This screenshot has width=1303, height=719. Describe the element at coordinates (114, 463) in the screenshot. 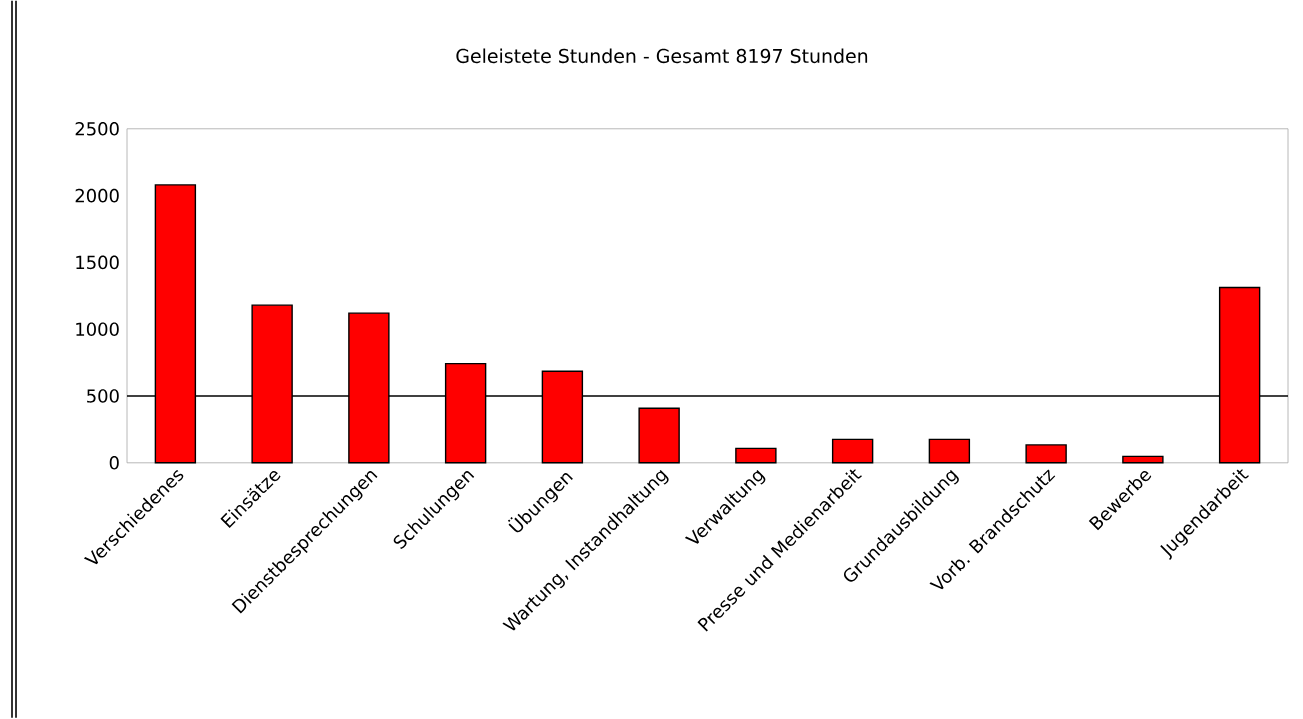

I see `y-tick-label: 0` at that location.